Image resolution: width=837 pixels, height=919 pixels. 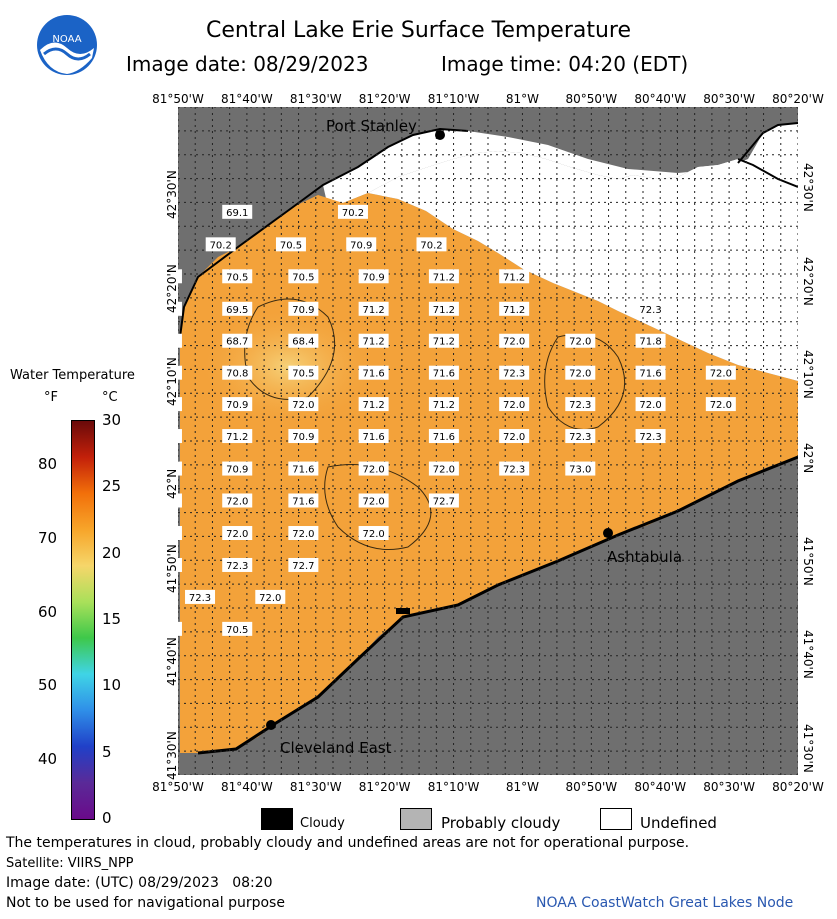 I want to click on temperature-label: 69.4, so click(x=180, y=372).